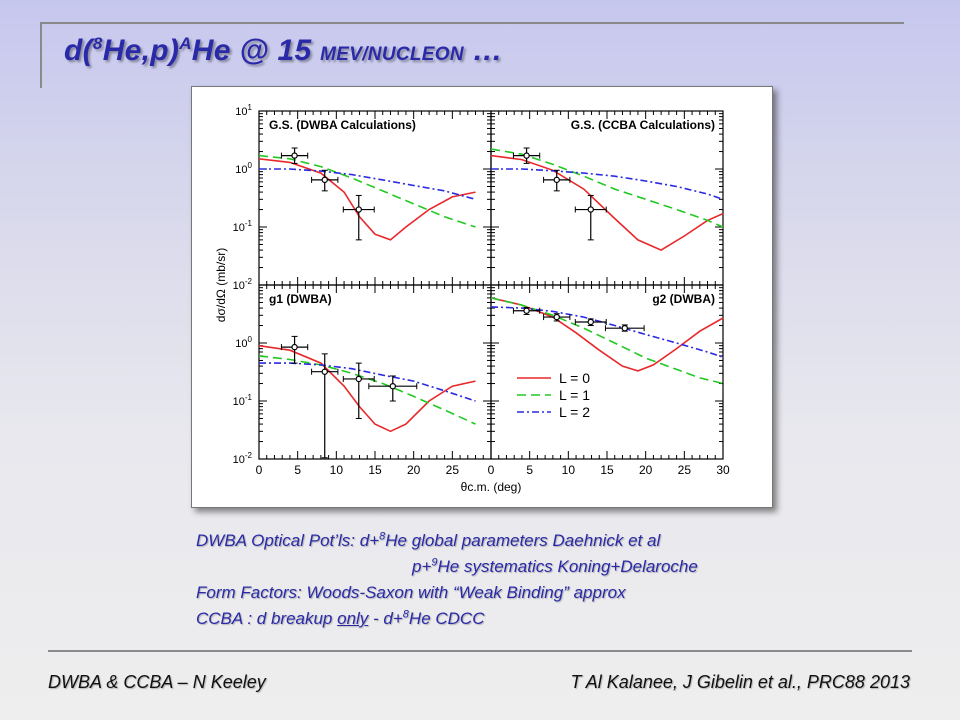  I want to click on title-small-caps: MEV/NUCLEON, so click(392, 54).